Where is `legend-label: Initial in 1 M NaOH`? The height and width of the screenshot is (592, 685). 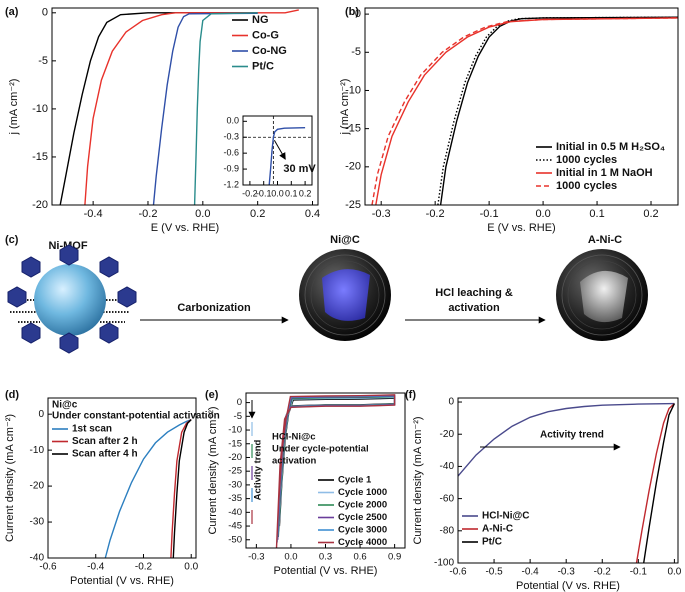 legend-label: Initial in 1 M NaOH is located at coordinates (604, 173).